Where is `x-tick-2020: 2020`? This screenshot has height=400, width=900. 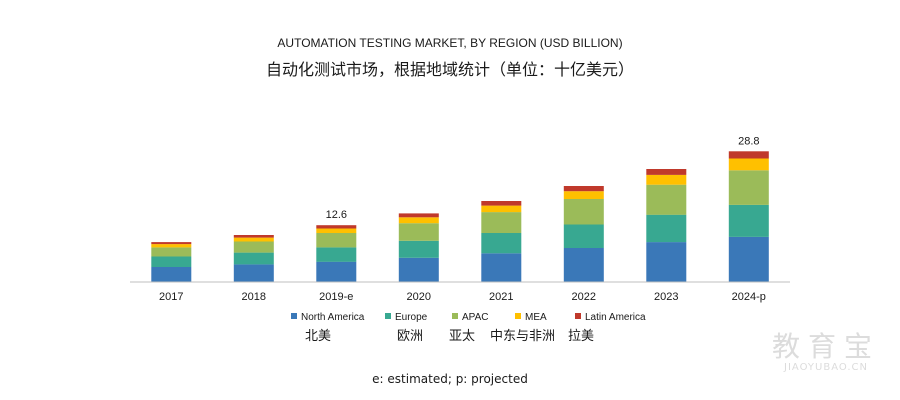
x-tick-2020: 2020 is located at coordinates (419, 297).